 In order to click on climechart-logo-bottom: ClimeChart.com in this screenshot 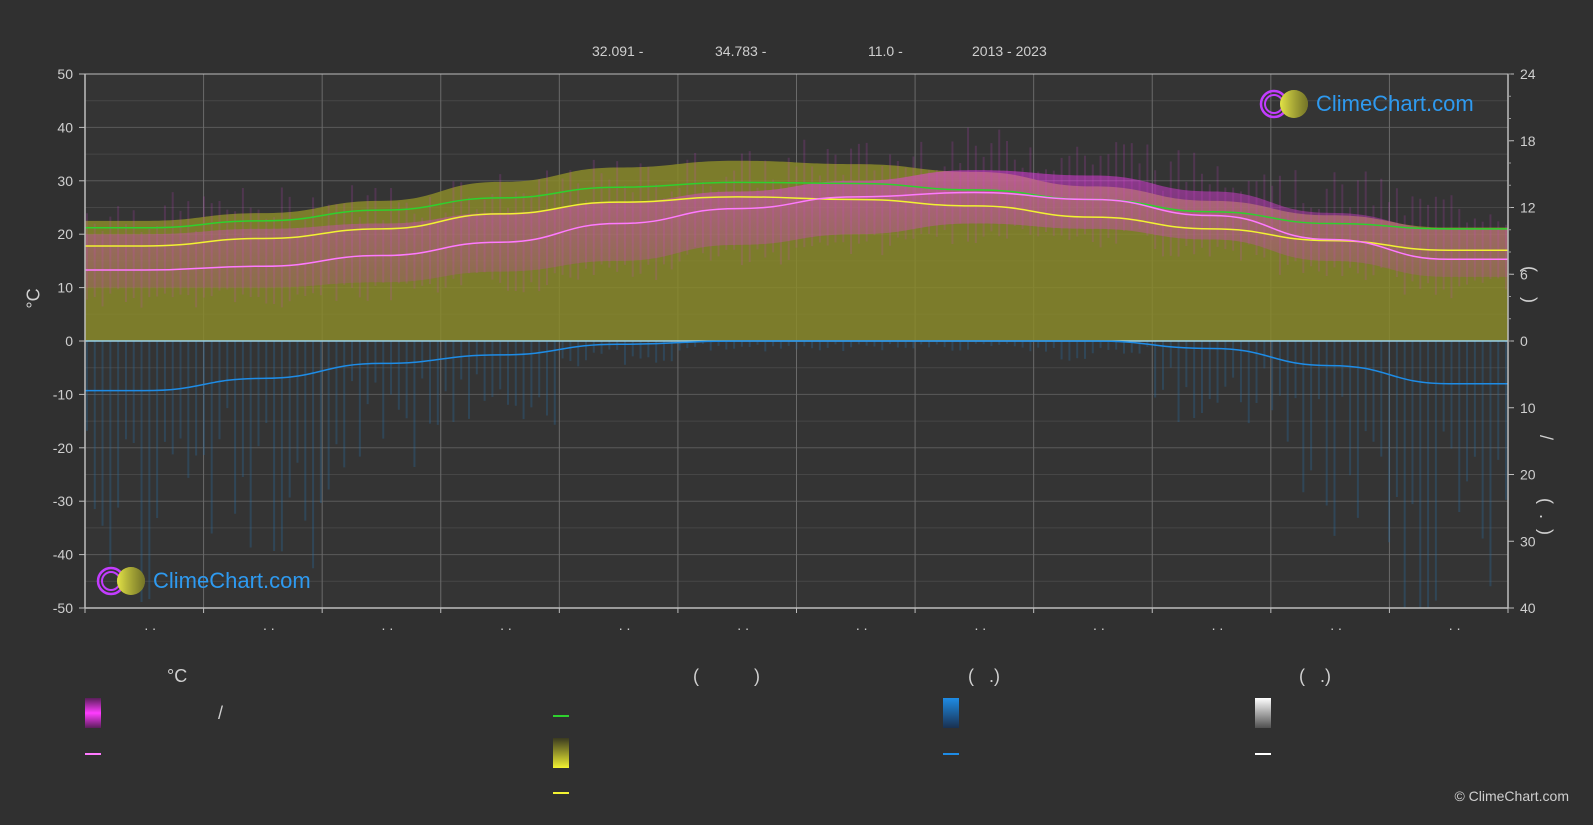, I will do `click(203, 581)`.